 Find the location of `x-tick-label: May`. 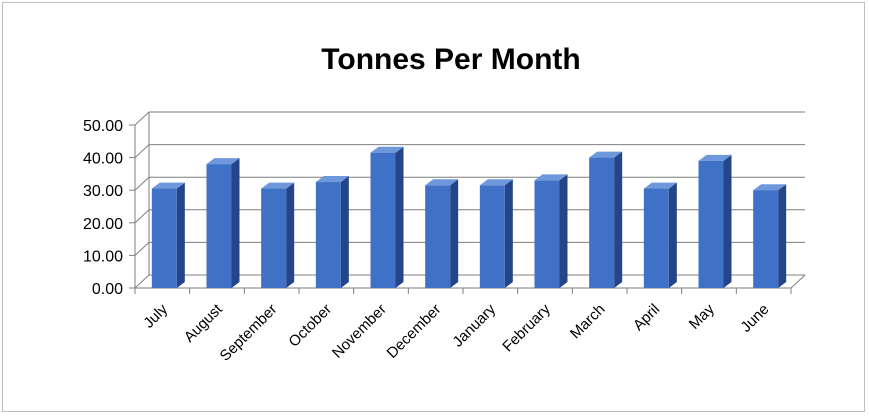

x-tick-label: May is located at coordinates (702, 316).